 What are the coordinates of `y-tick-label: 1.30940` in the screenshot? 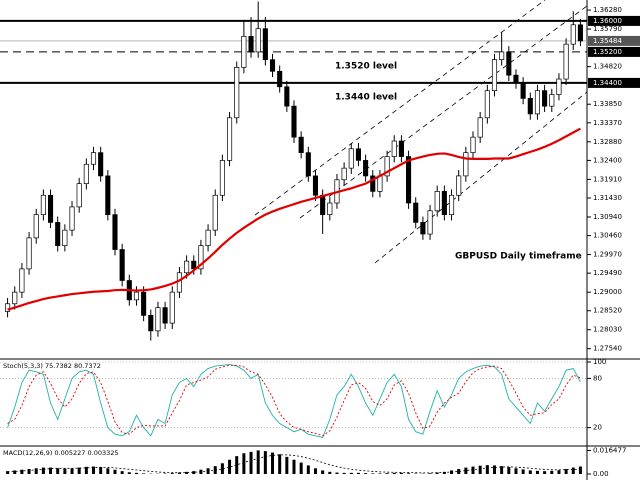 It's located at (607, 217).